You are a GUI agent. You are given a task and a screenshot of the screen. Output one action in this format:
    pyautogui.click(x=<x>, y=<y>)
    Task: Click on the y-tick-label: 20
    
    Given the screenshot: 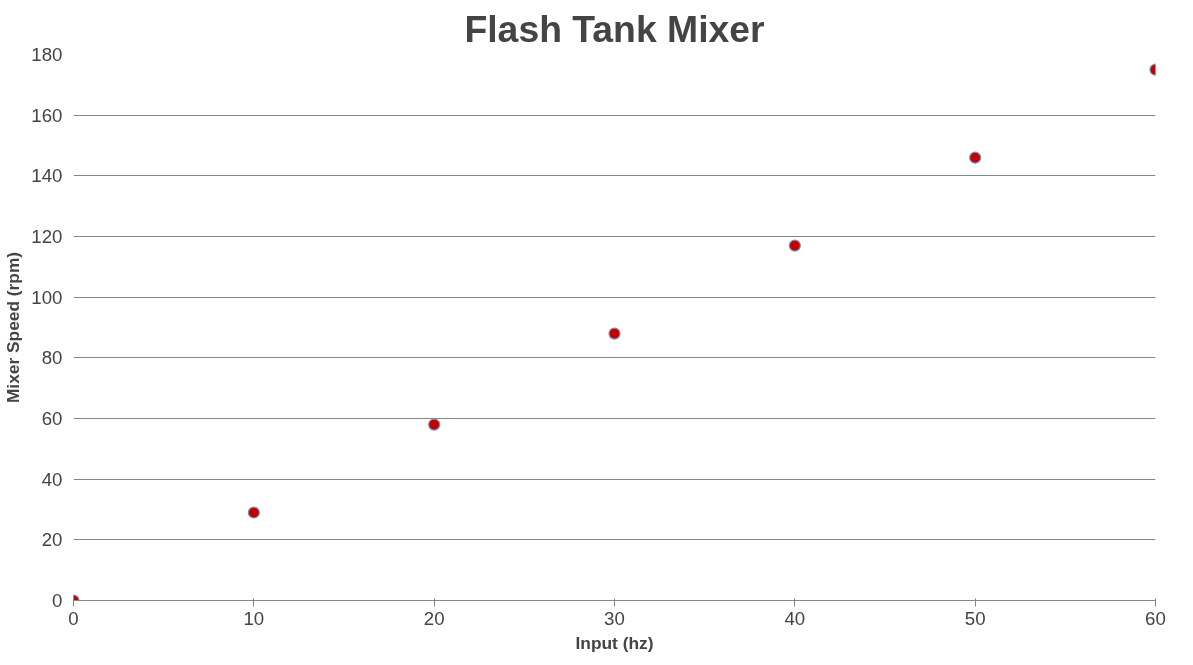 What is the action you would take?
    pyautogui.click(x=52, y=540)
    